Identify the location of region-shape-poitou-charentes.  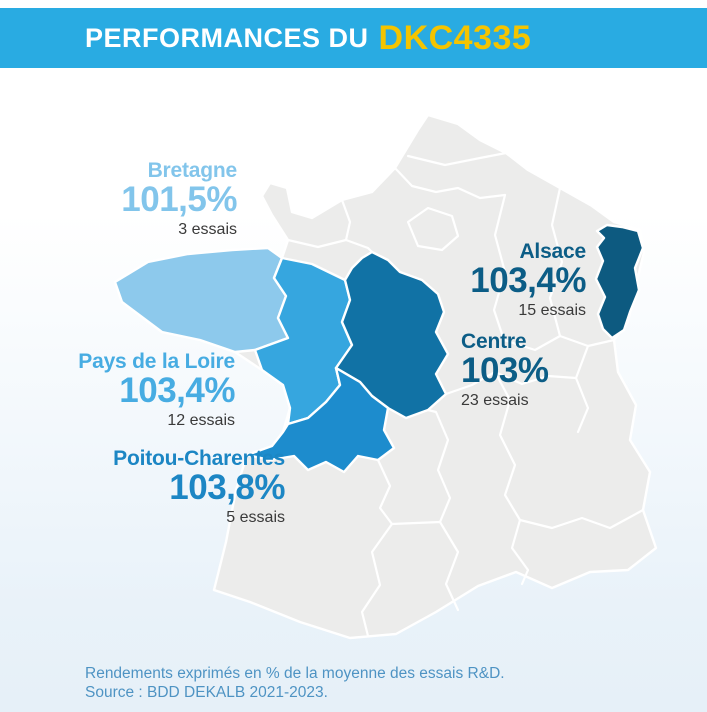
(320, 420).